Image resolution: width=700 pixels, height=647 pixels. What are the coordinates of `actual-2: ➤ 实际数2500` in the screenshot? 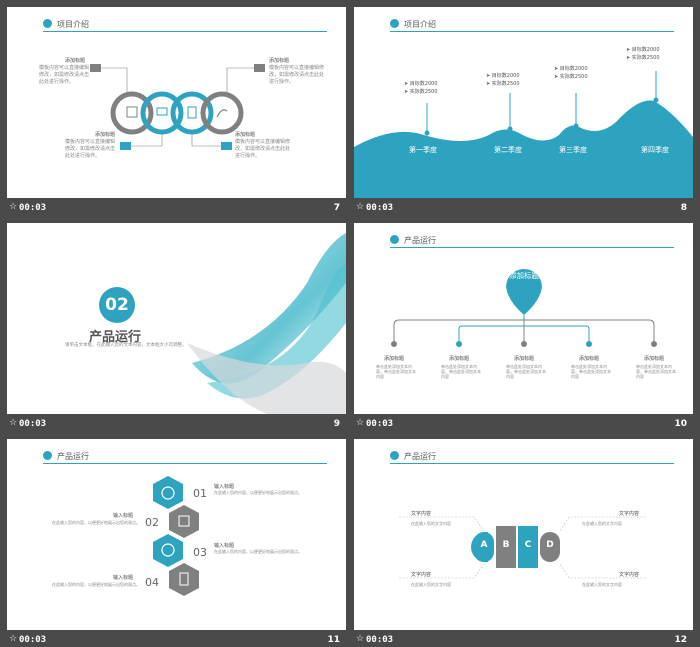 It's located at (503, 84).